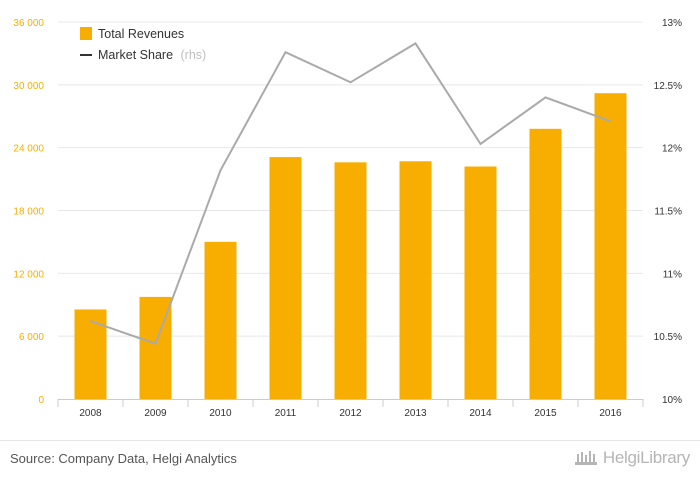 This screenshot has width=700, height=483. Describe the element at coordinates (123, 458) in the screenshot. I see `source-note: Source: Company Data, Helgi Analytics` at that location.